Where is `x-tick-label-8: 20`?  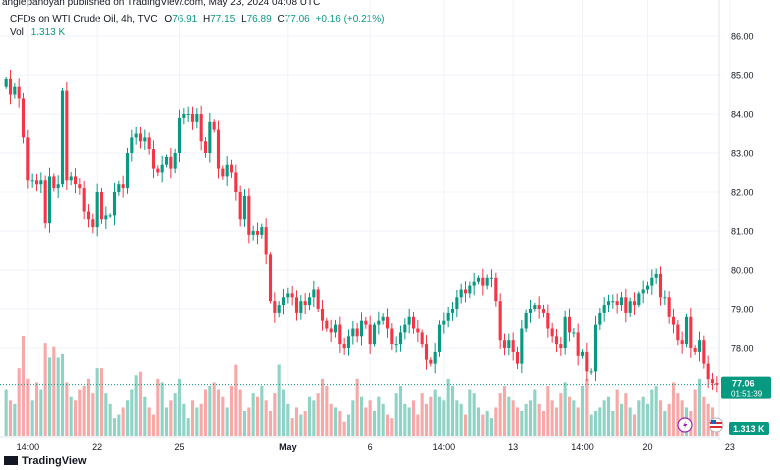
x-tick-label-8: 20 is located at coordinates (647, 447).